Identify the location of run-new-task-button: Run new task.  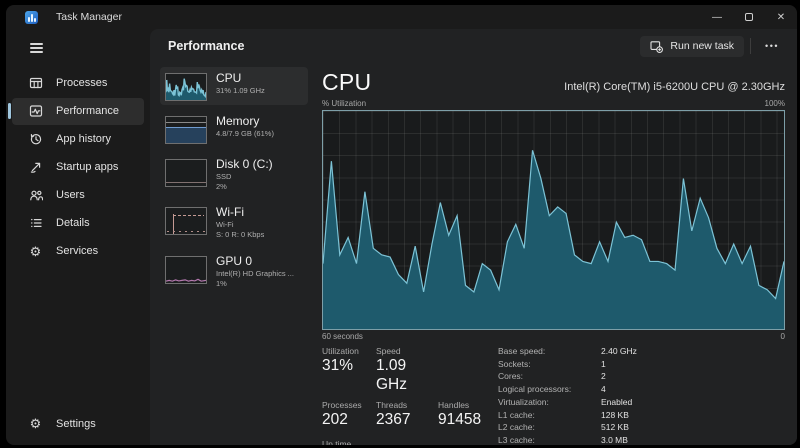
(692, 46).